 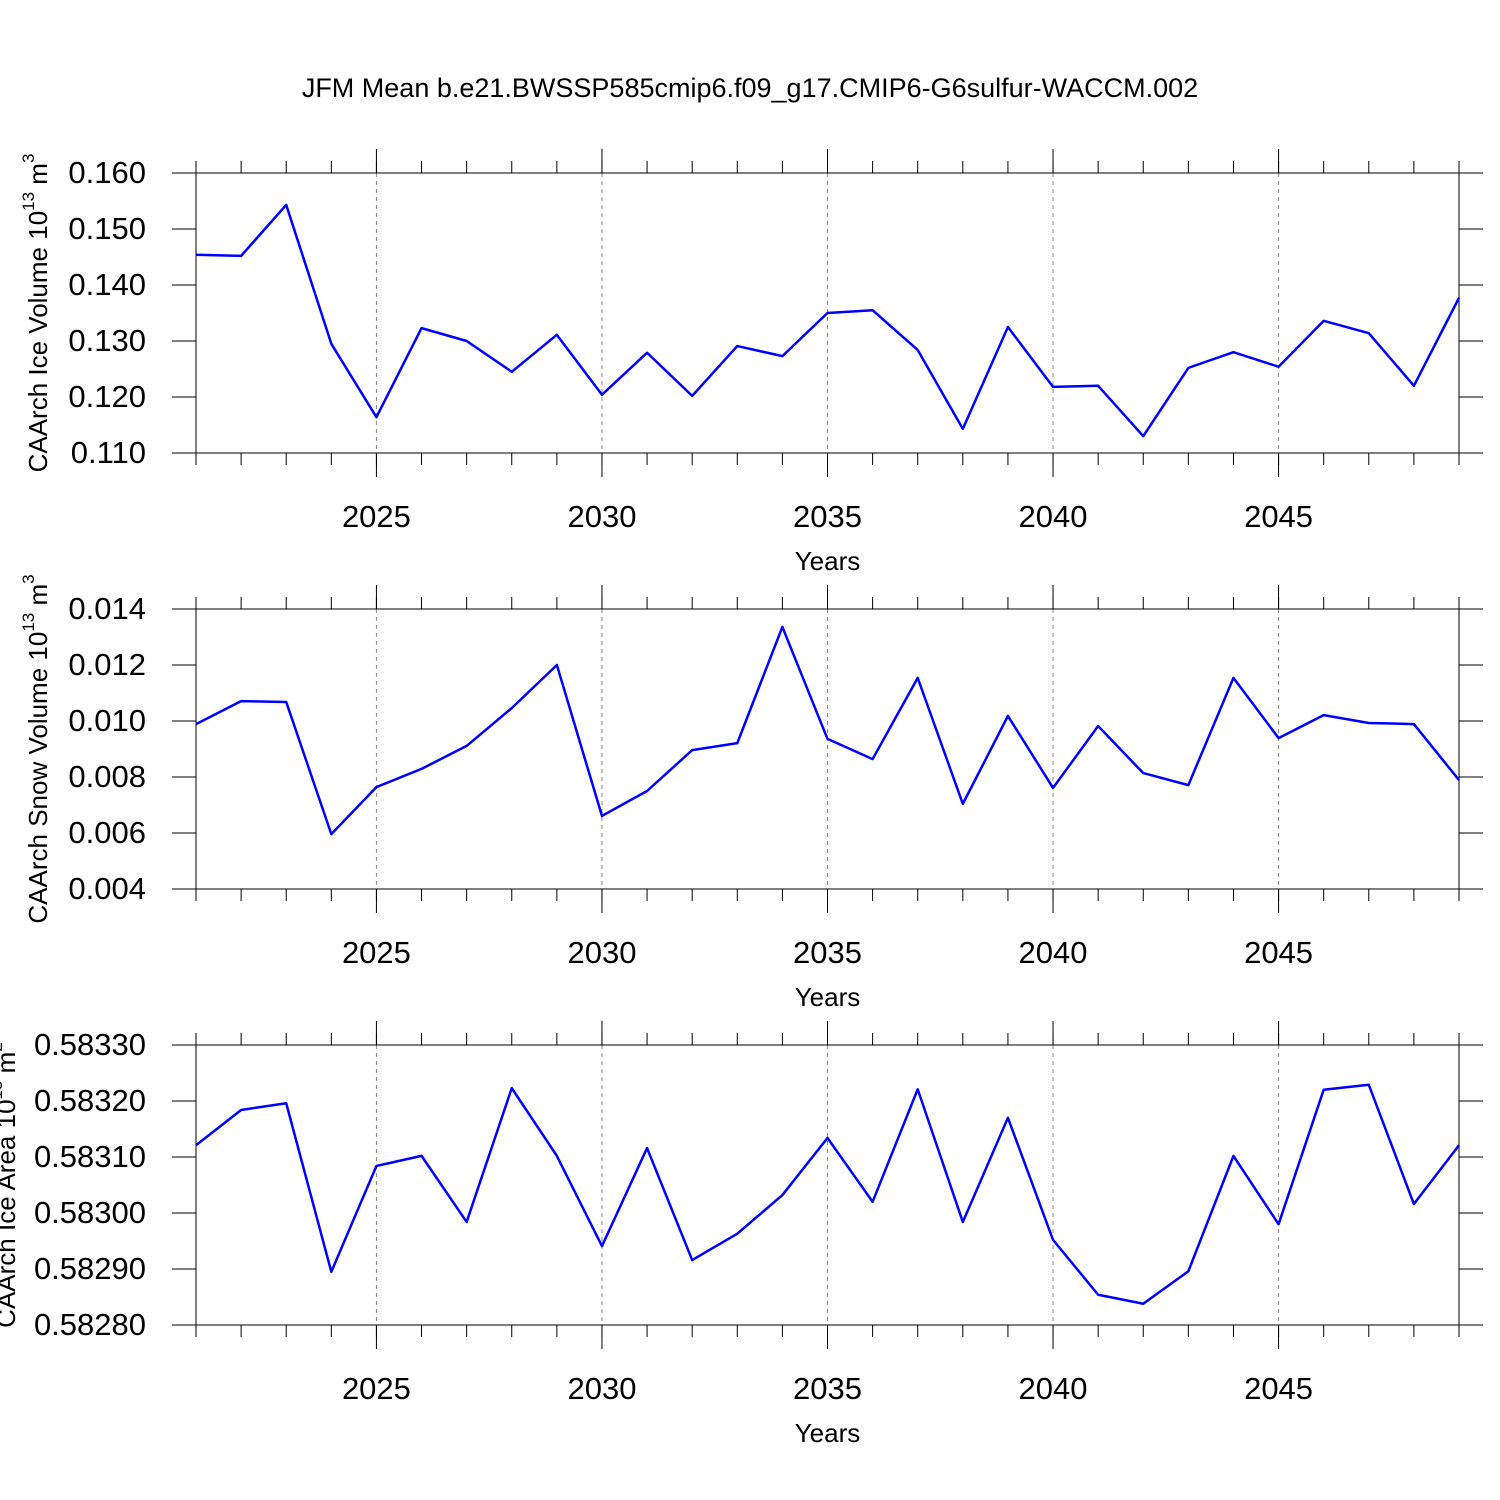 I want to click on y-axis-label-part: CAArch Ice Volume 10, so click(x=38, y=342).